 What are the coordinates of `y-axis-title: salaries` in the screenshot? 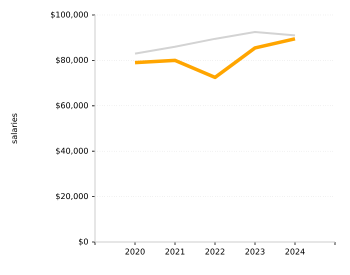 It's located at (14, 128).